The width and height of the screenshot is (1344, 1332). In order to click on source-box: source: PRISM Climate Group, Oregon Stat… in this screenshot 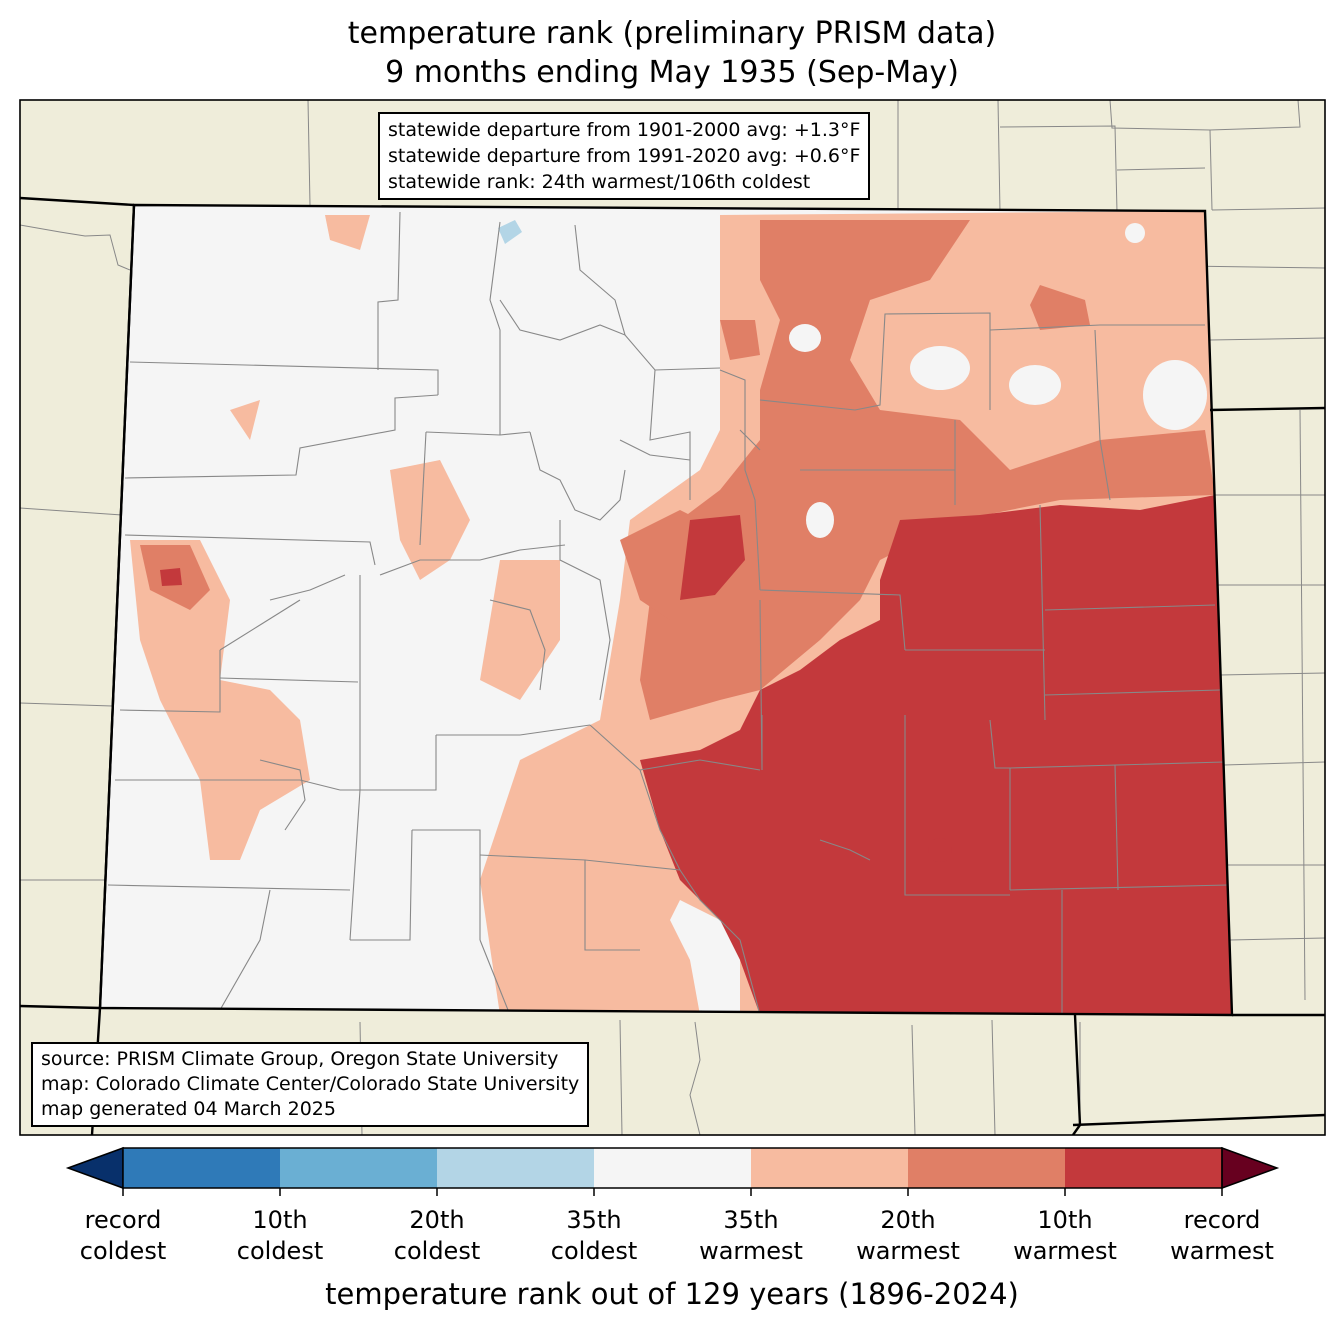, I will do `click(310, 1084)`.